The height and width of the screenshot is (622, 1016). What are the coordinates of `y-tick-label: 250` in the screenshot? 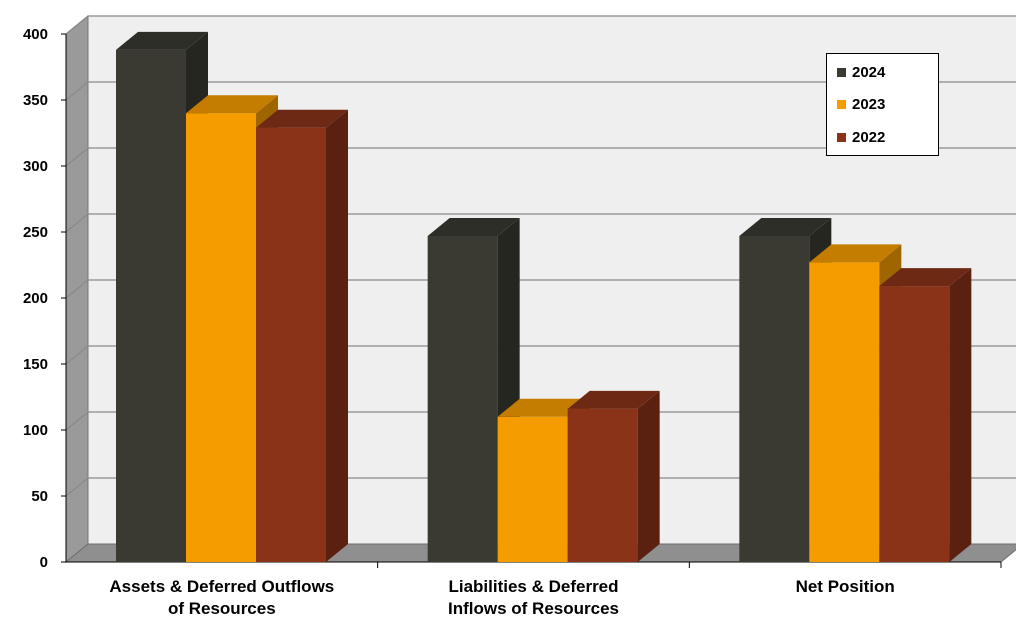 It's located at (35, 232).